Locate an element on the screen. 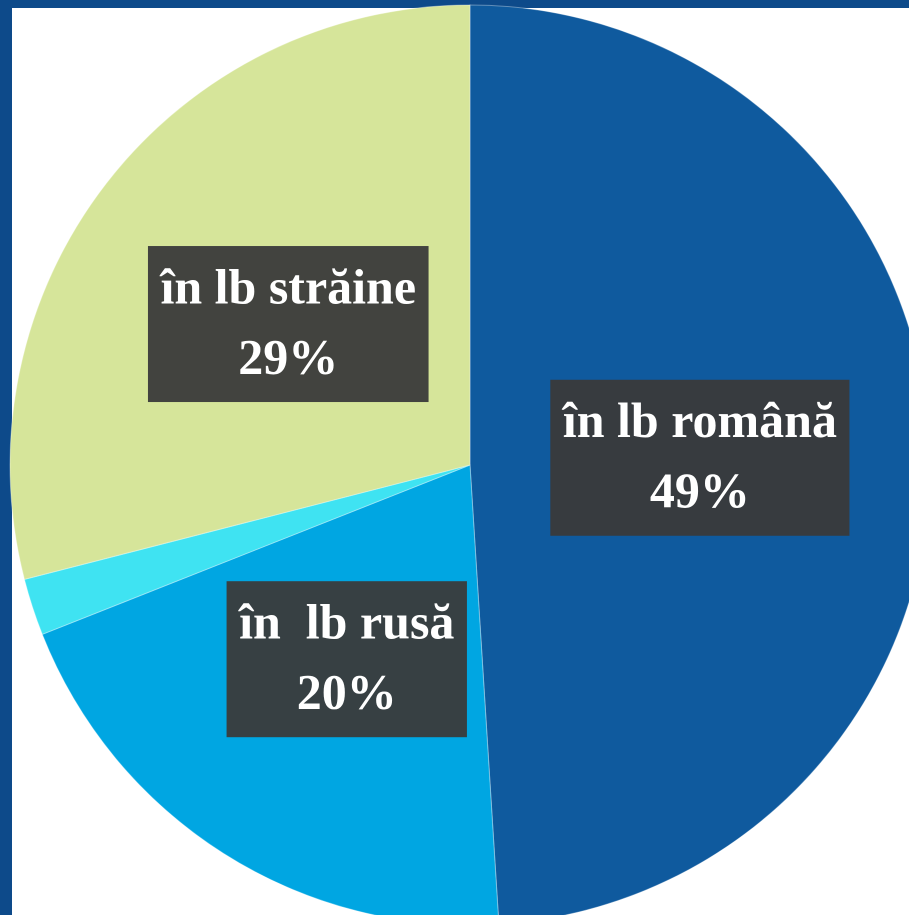 This screenshot has width=909, height=915. label-category: în lb străine is located at coordinates (287, 287).